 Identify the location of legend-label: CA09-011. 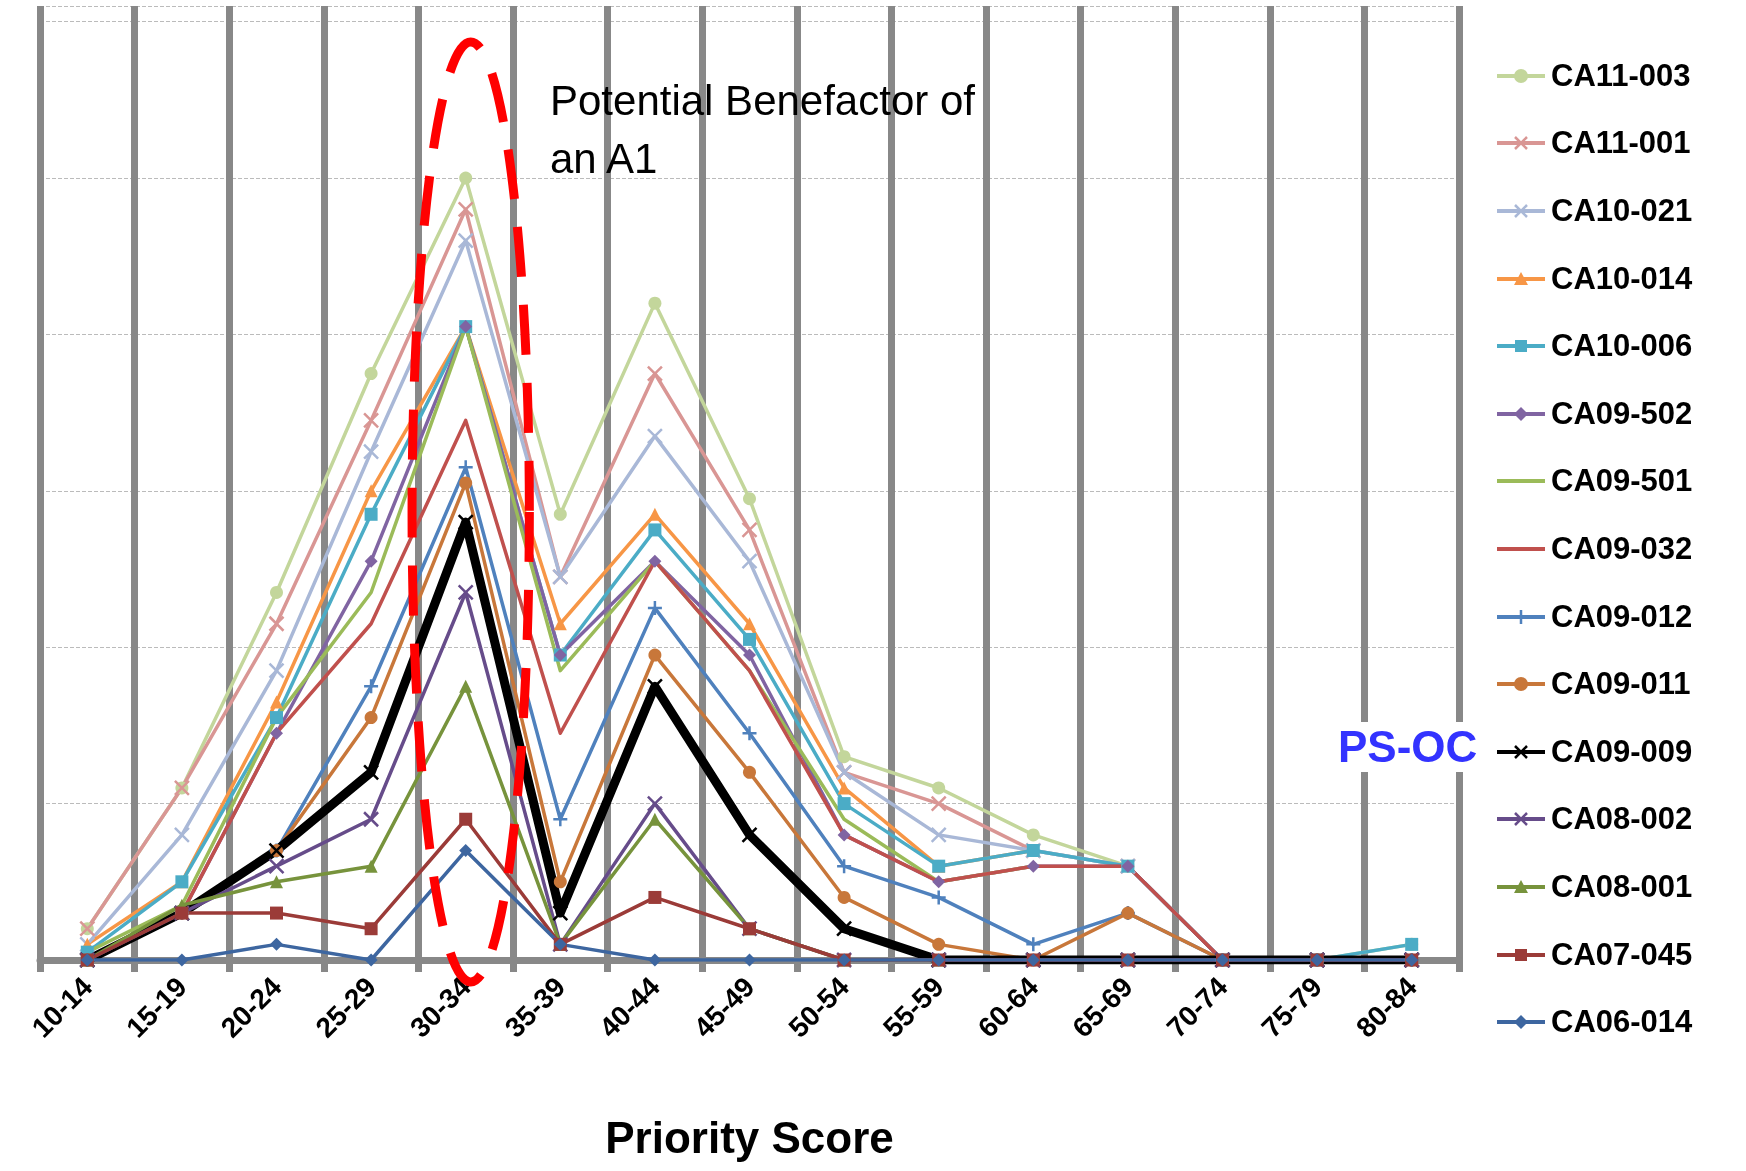
(1621, 684).